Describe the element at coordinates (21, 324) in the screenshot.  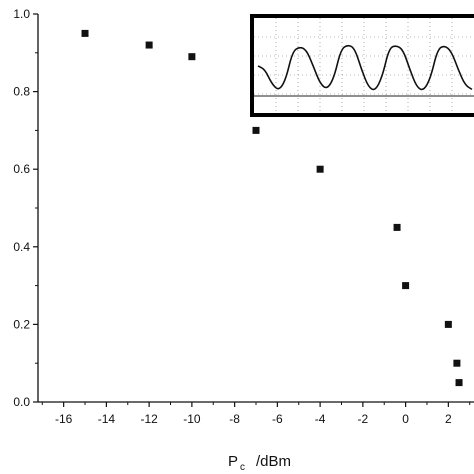
I see `y-tick-label: 0.2` at that location.